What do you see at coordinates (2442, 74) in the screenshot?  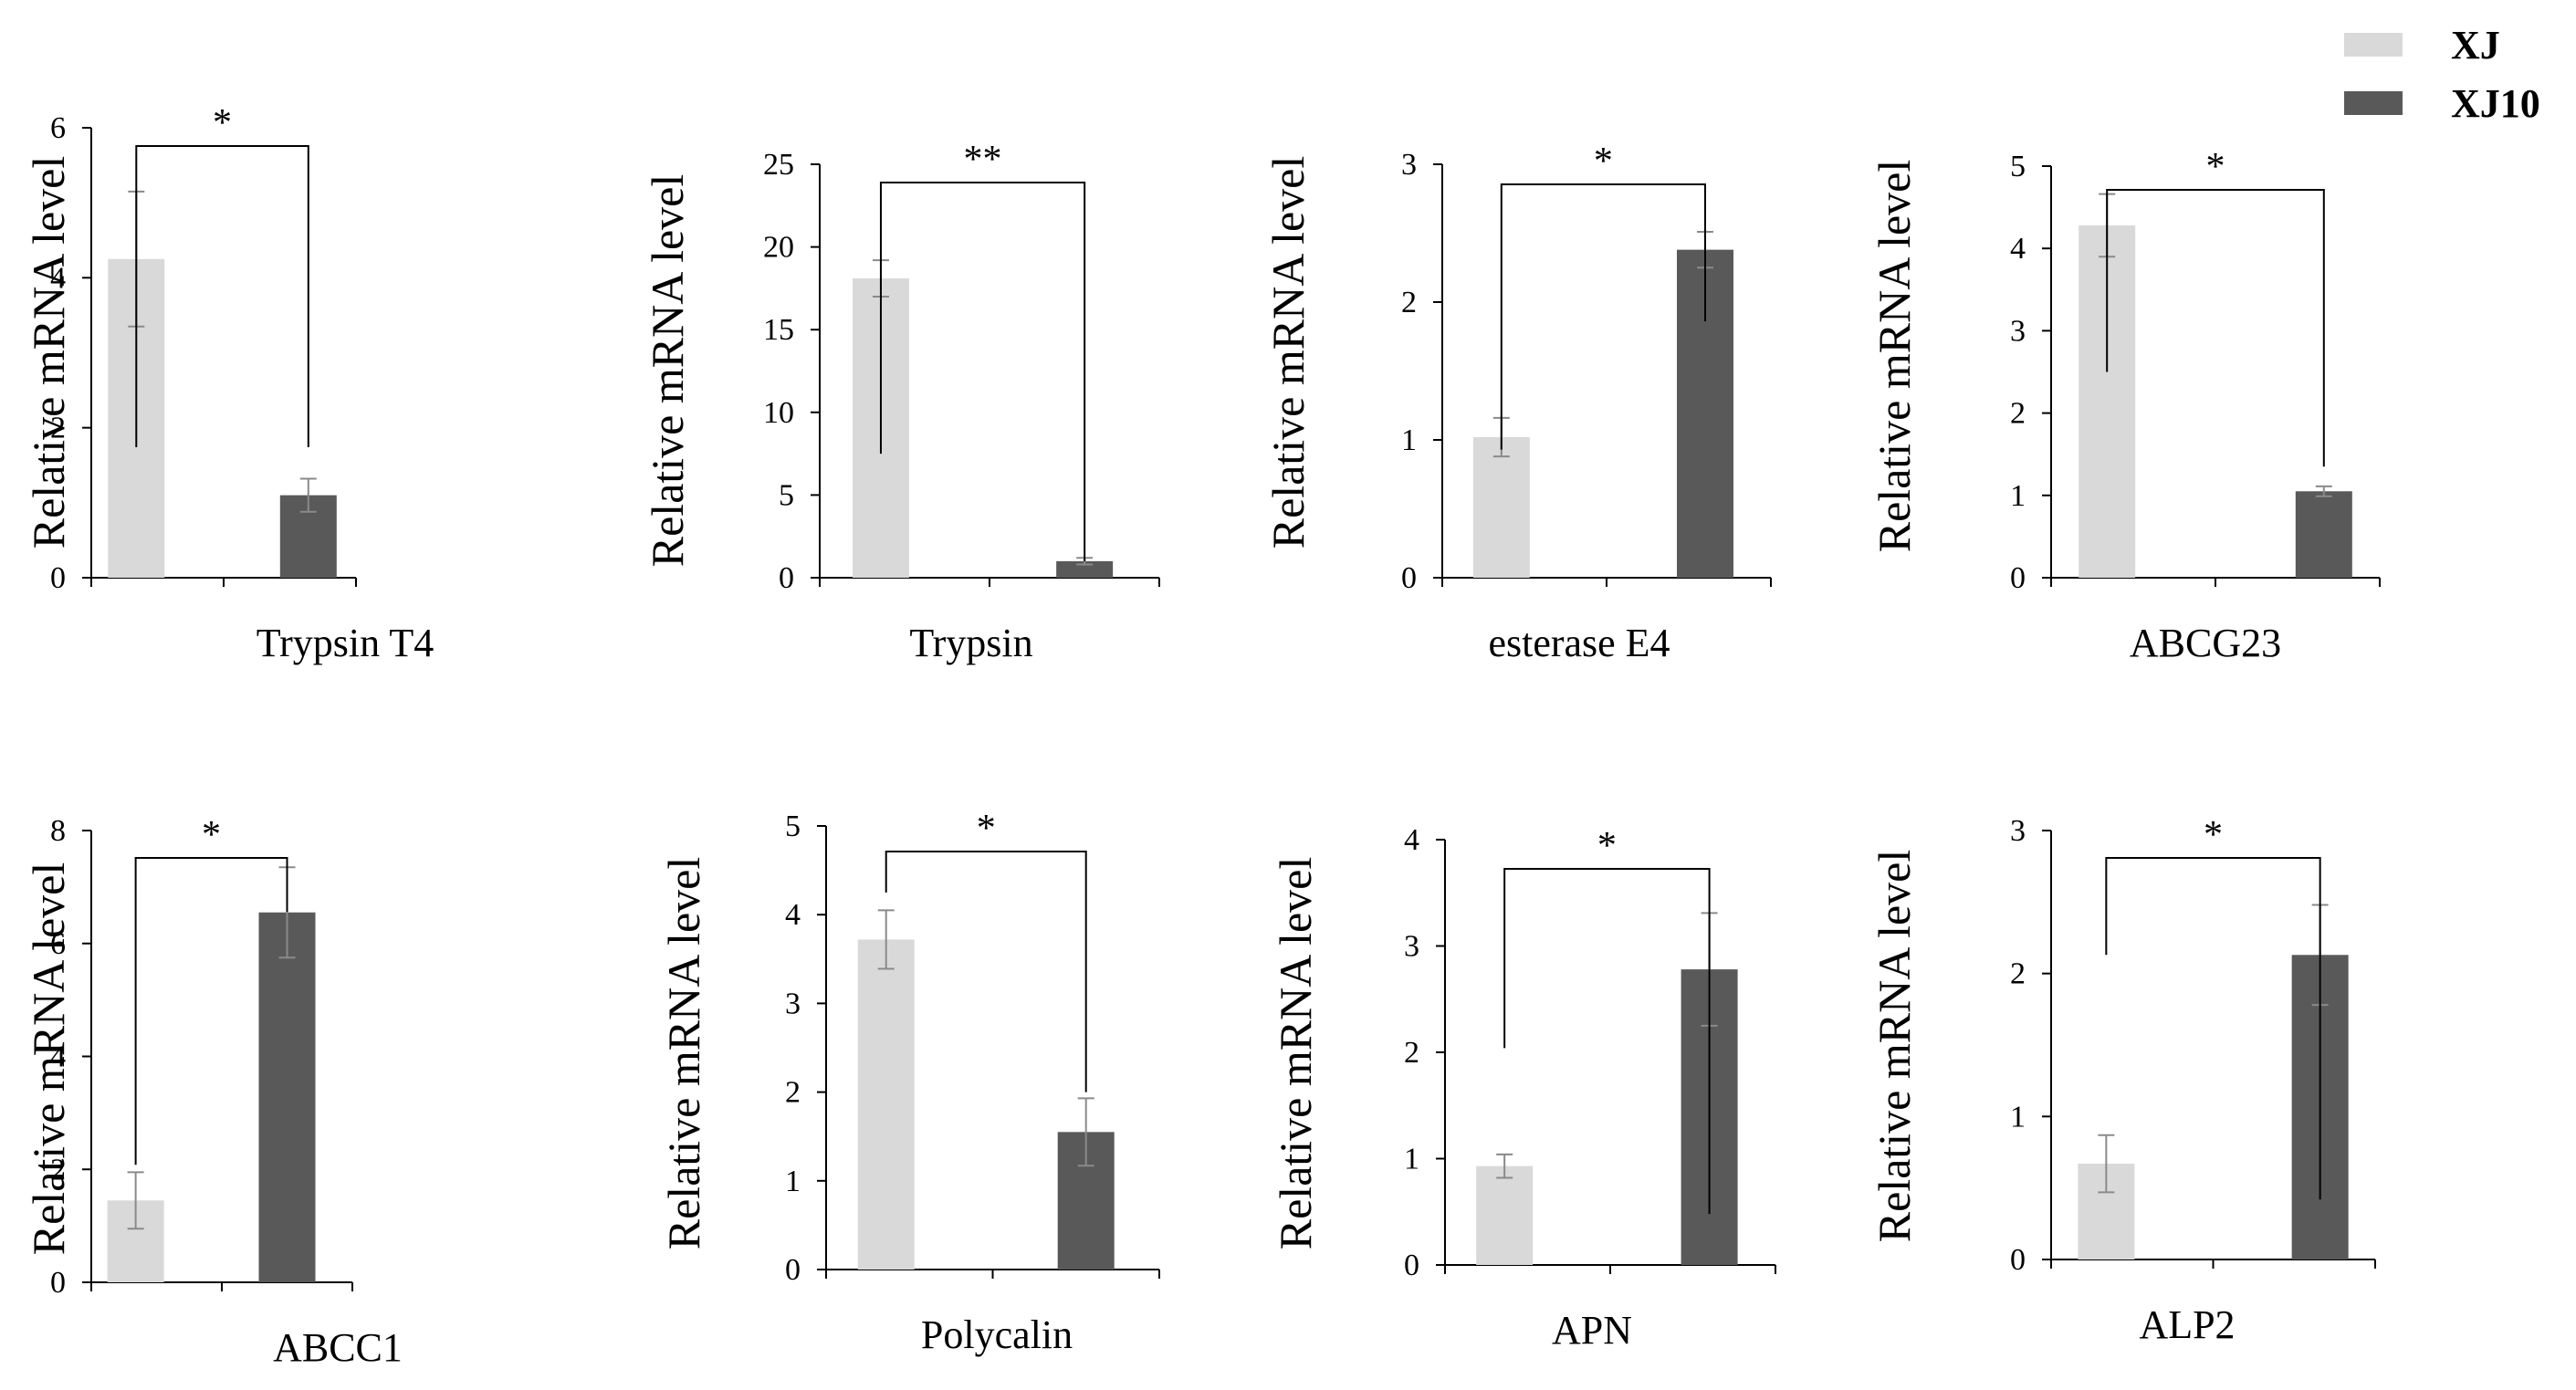 I see `legend: XJ XJ10` at bounding box center [2442, 74].